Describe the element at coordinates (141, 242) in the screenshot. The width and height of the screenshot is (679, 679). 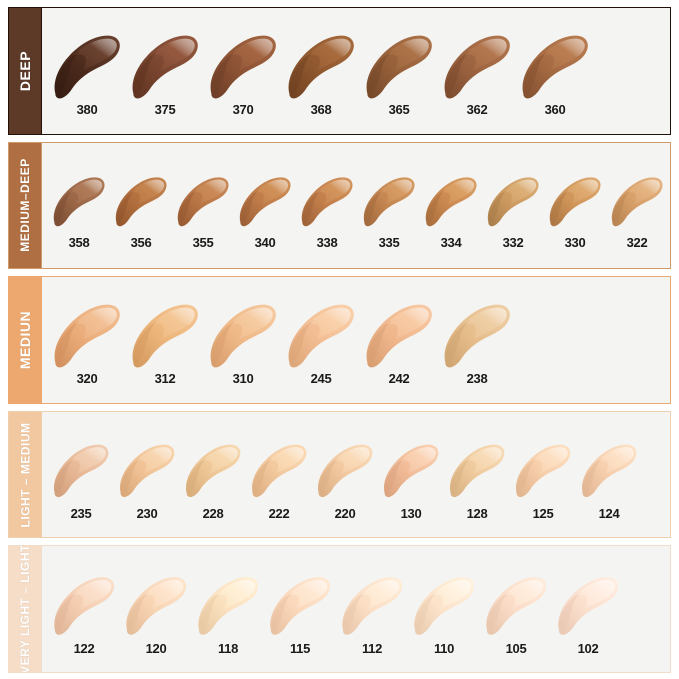
I see `shade-number: 356` at that location.